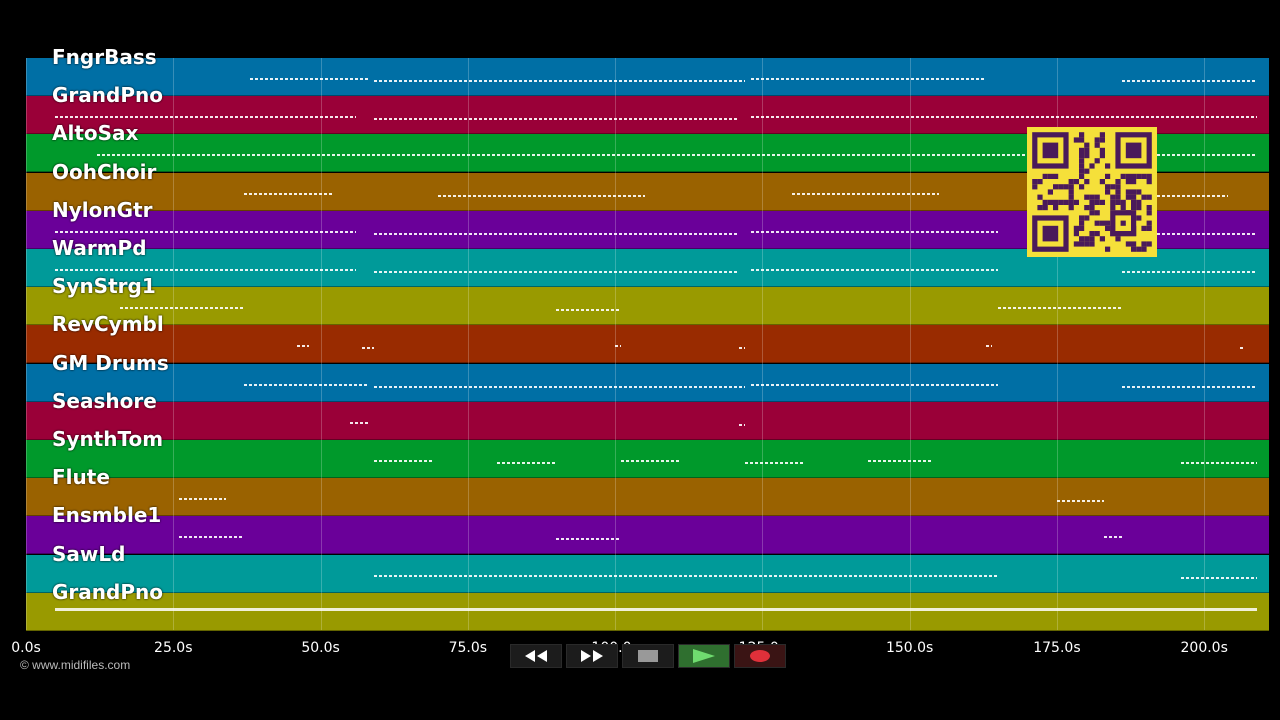  I want to click on time-tick-label: 150.0s, so click(909, 648).